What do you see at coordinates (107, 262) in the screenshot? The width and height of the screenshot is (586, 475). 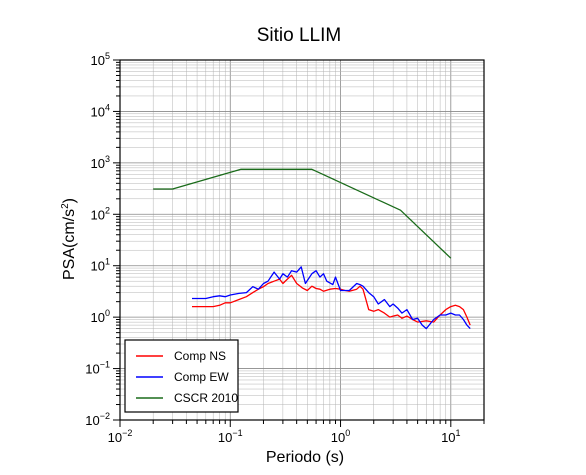 I see `y-tick-exp: 1` at bounding box center [107, 262].